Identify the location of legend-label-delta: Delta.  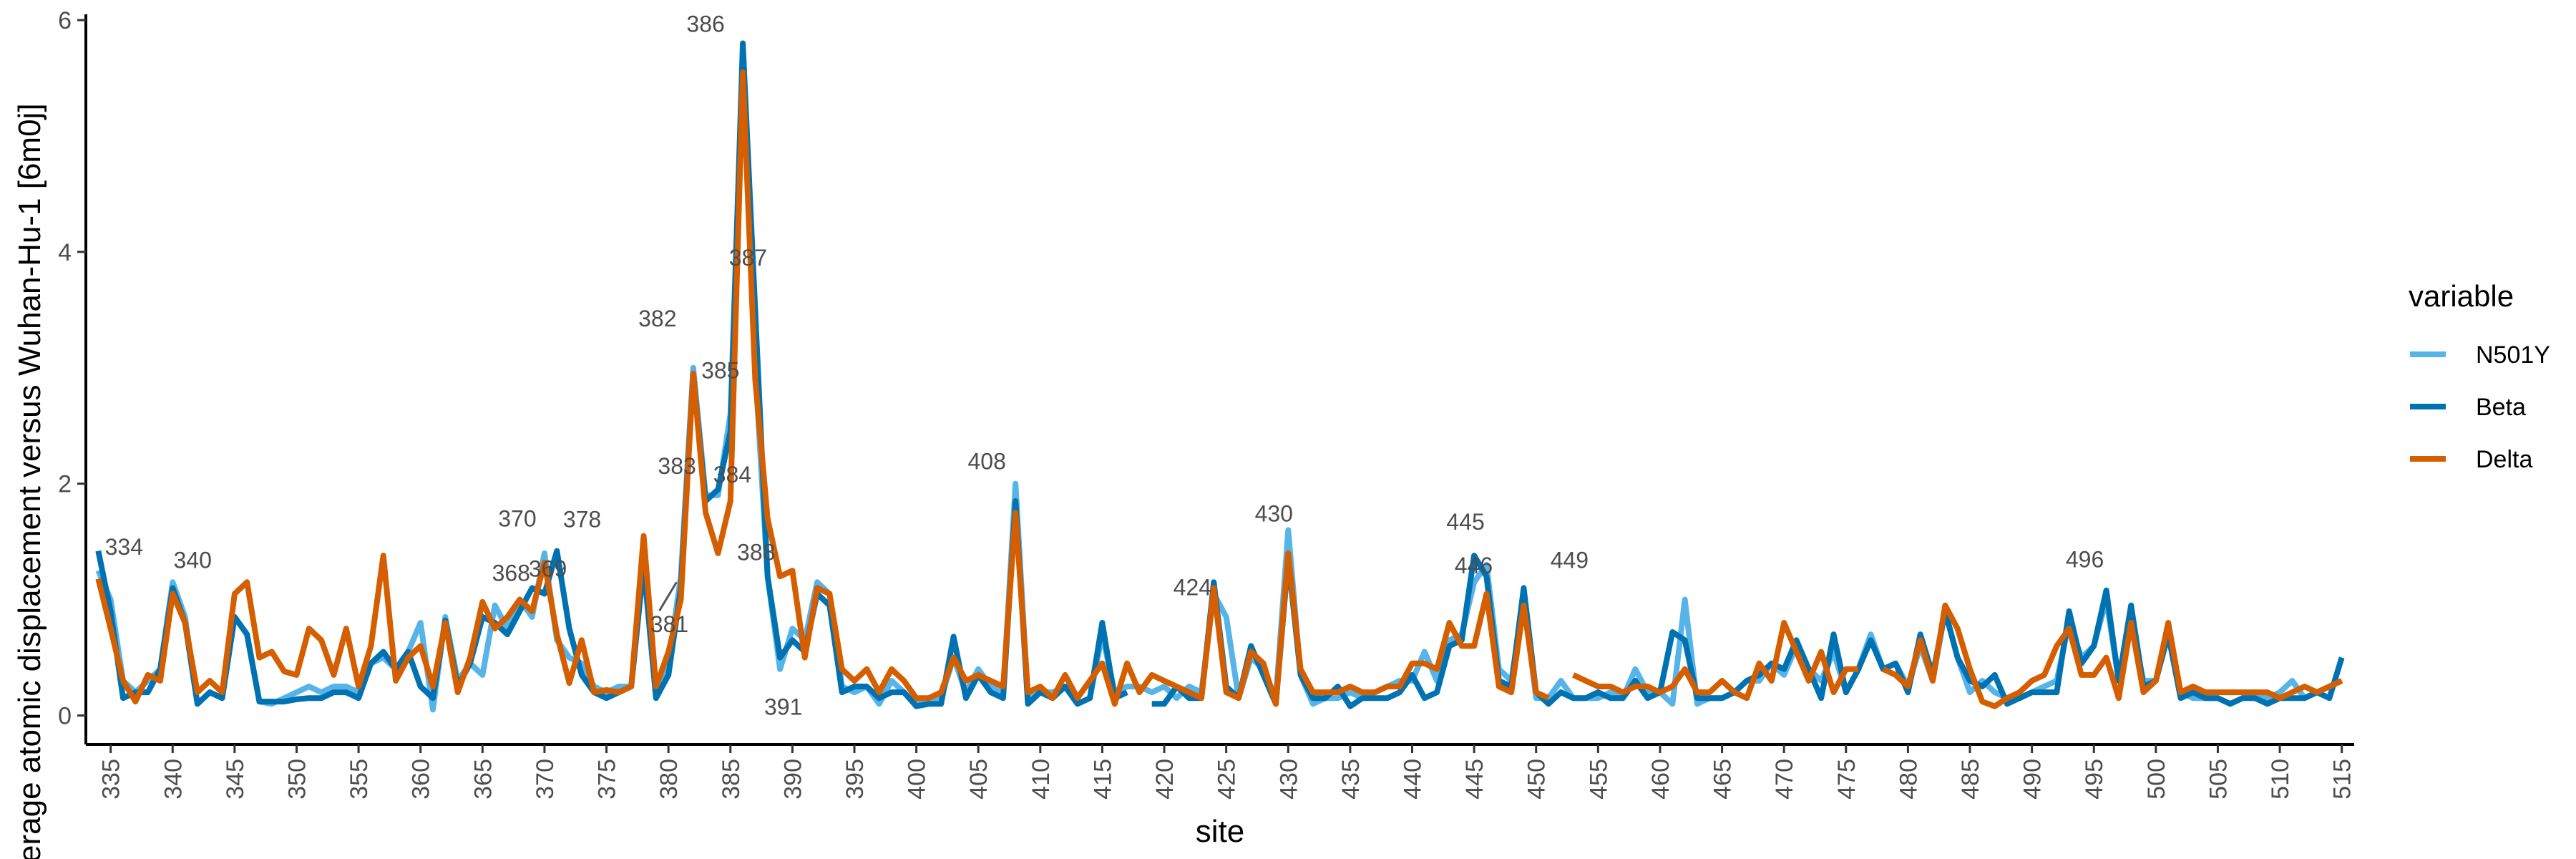
(2504, 459).